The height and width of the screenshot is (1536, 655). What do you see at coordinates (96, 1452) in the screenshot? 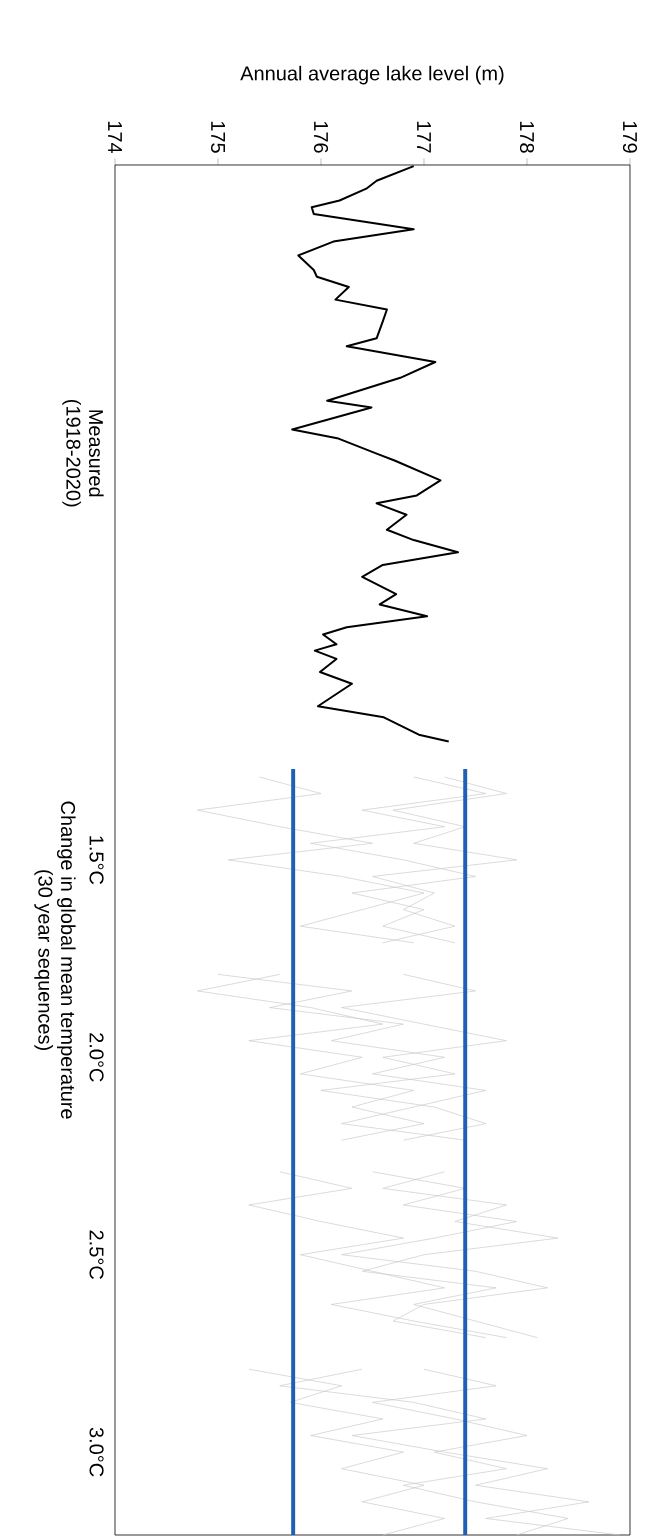
I see `y-tick-label: 3.0°C` at bounding box center [96, 1452].